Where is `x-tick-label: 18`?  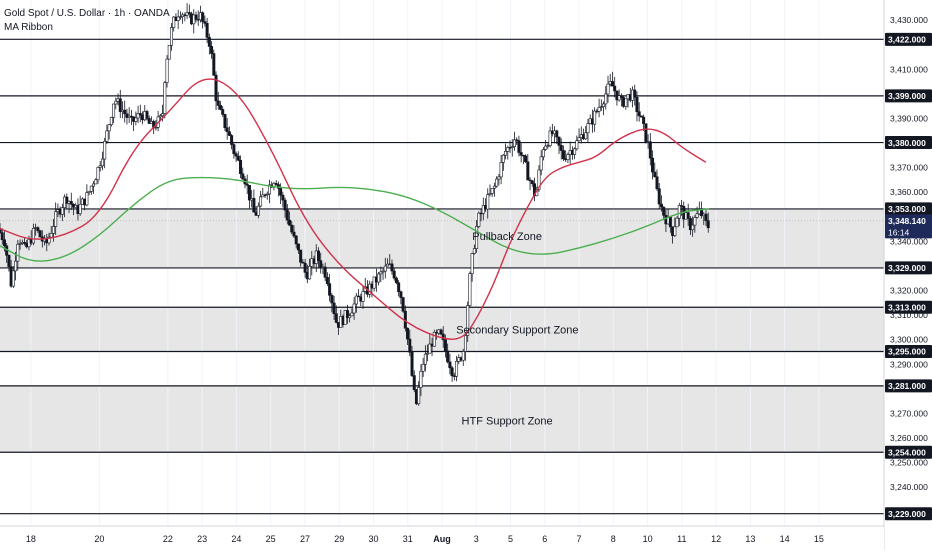 x-tick-label: 18 is located at coordinates (31, 539).